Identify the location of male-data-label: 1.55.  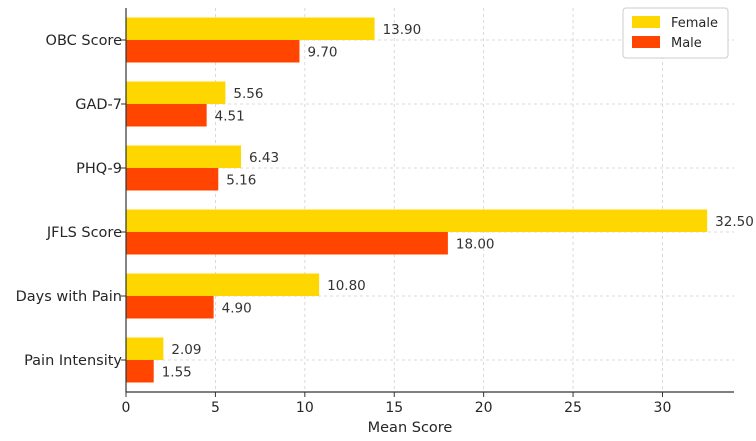
(177, 372).